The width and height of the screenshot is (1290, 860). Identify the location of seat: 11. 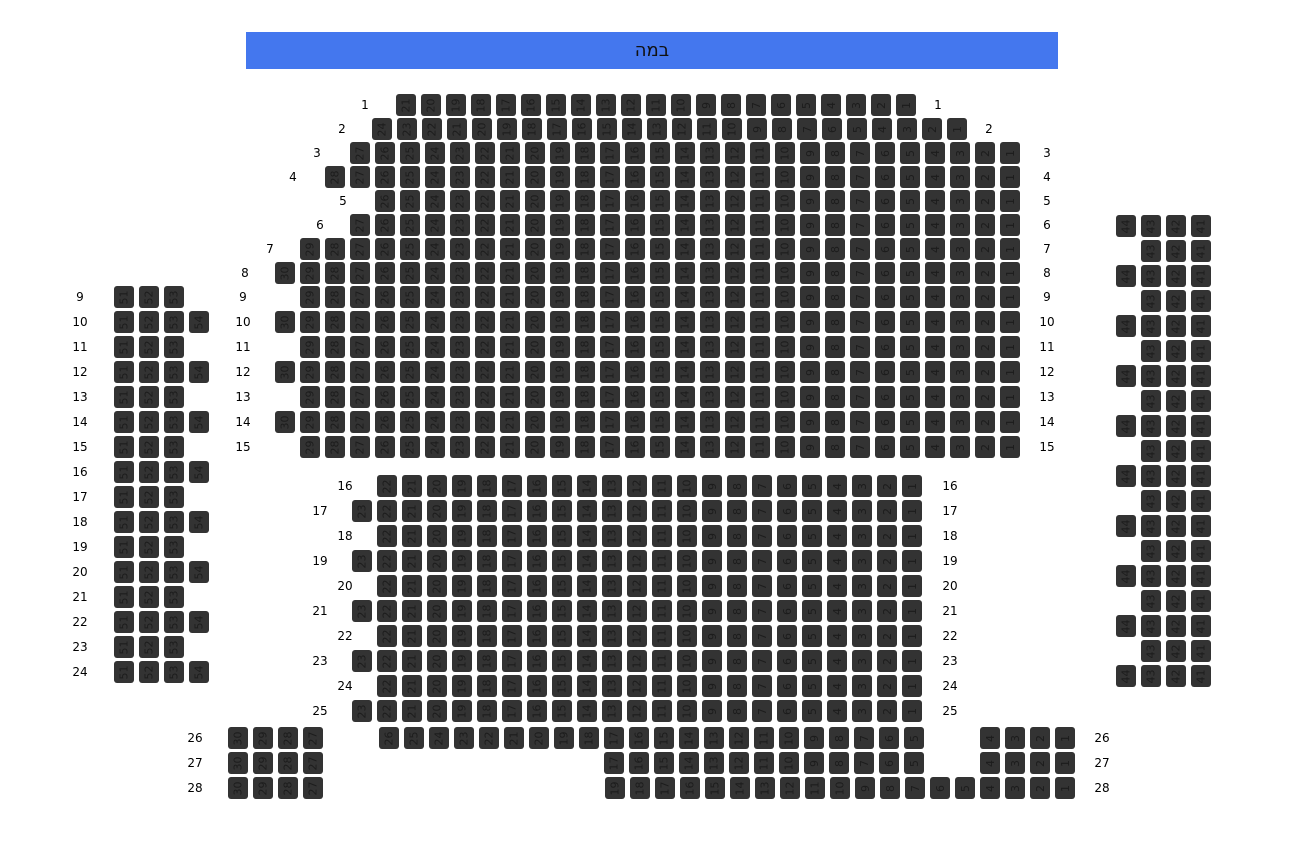
(707, 129).